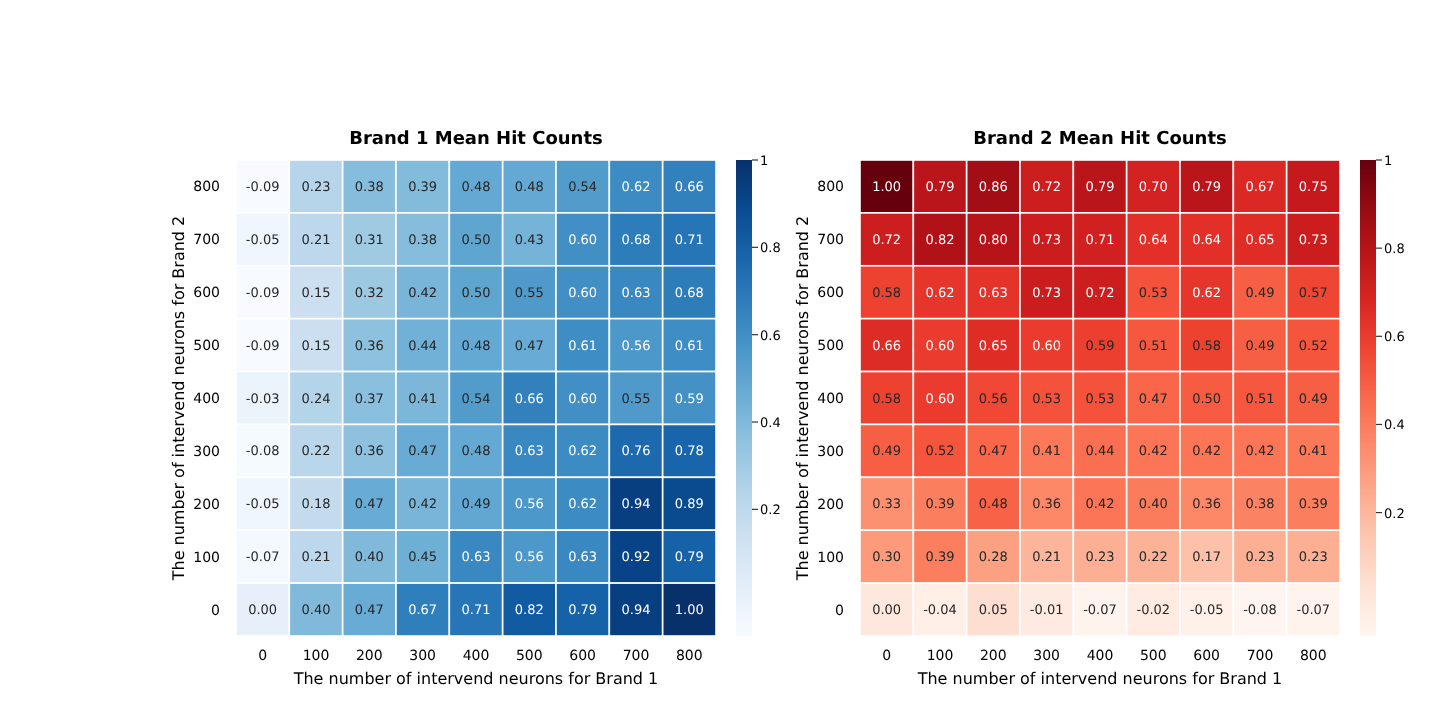 Image resolution: width=1440 pixels, height=706 pixels. Describe the element at coordinates (476, 140) in the screenshot. I see `chart-title: Brand 1 Mean Hit Counts` at that location.